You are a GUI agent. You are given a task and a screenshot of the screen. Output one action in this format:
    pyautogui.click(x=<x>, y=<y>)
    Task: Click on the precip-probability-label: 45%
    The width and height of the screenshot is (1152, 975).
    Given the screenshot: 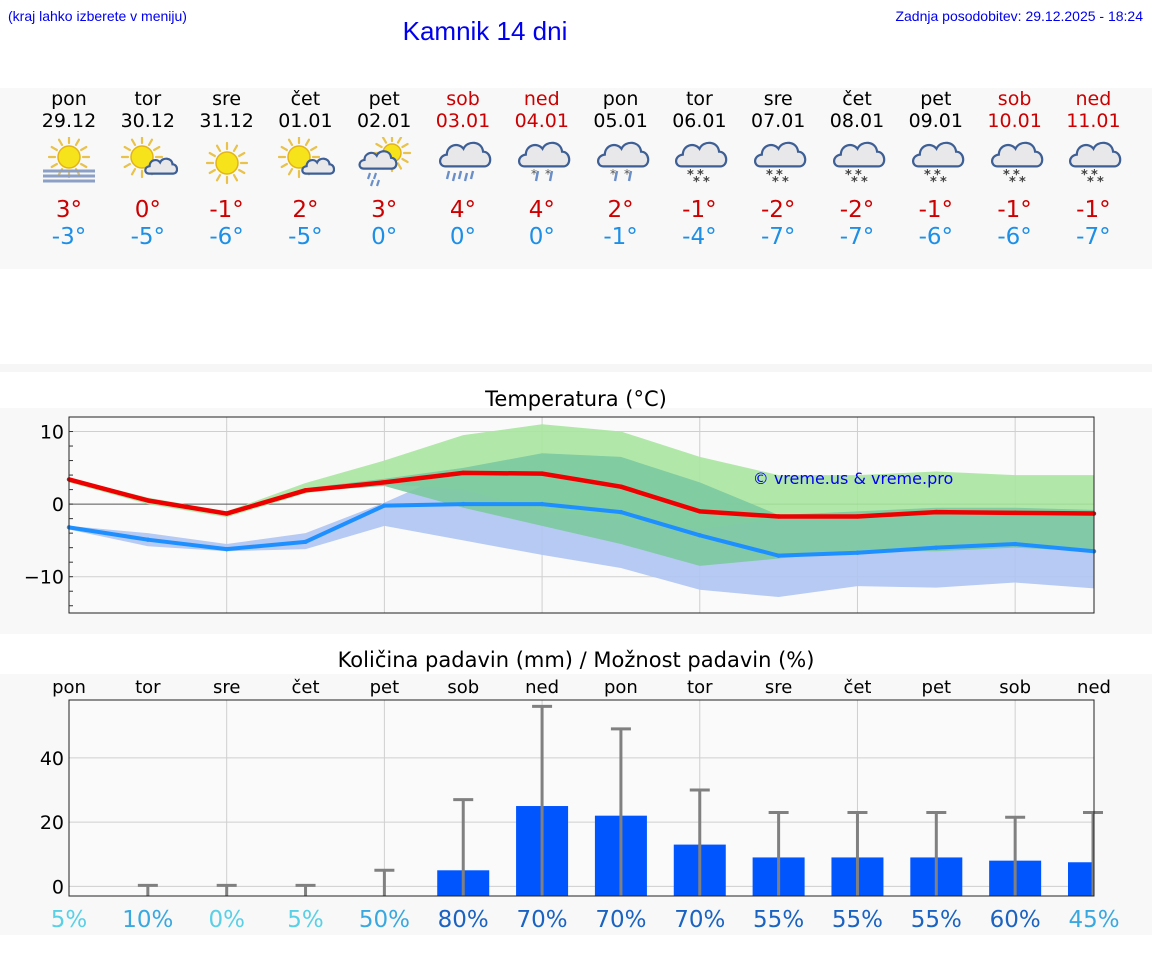 What is the action you would take?
    pyautogui.click(x=1093, y=920)
    